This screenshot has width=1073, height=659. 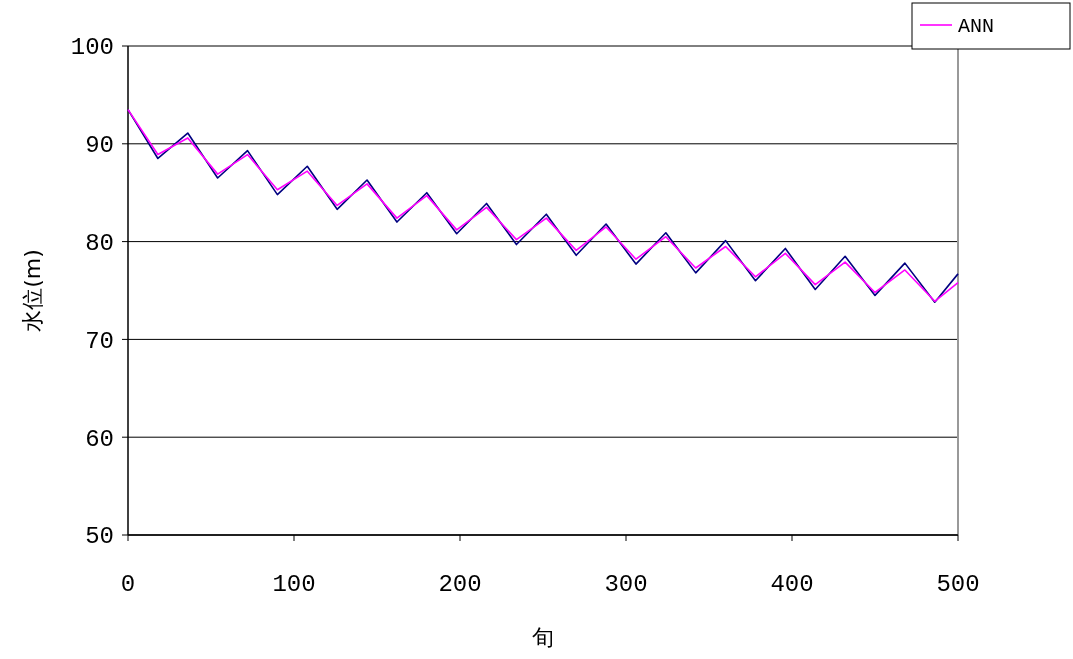 I want to click on y-tick-label: 100, so click(x=92, y=48).